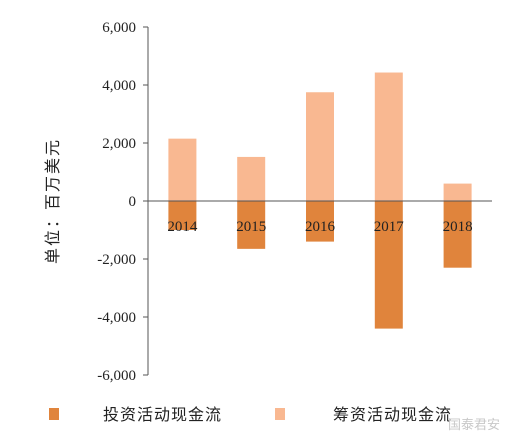 This screenshot has width=512, height=437. Describe the element at coordinates (280, 414) in the screenshot. I see `legend-swatch-financing` at that location.